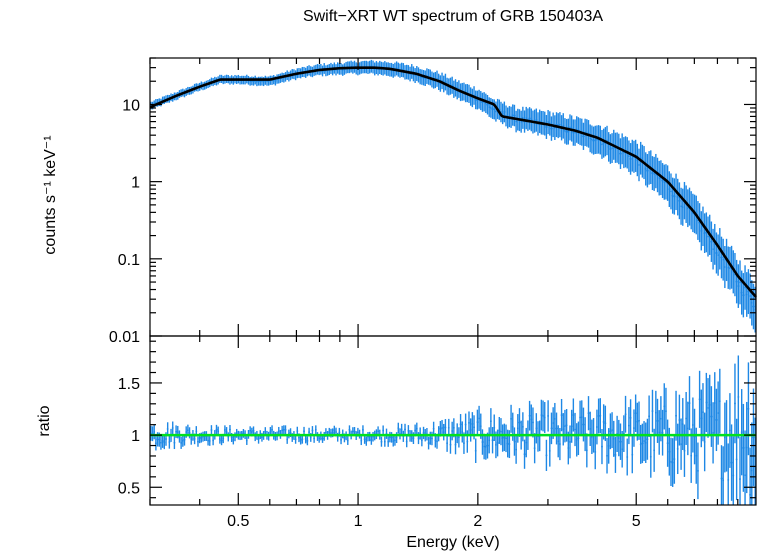 This screenshot has height=556, width=758. What do you see at coordinates (453, 16) in the screenshot?
I see `chart-title: Swift−XRT WT spectrum of GRB 150403A` at bounding box center [453, 16].